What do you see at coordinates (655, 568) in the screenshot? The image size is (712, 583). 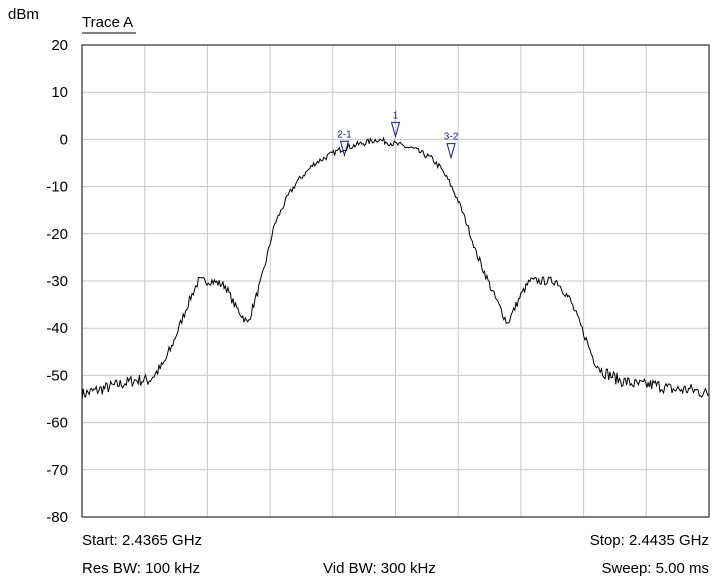 I see `sweep-time: Sweep: 5.00 ms` at bounding box center [655, 568].